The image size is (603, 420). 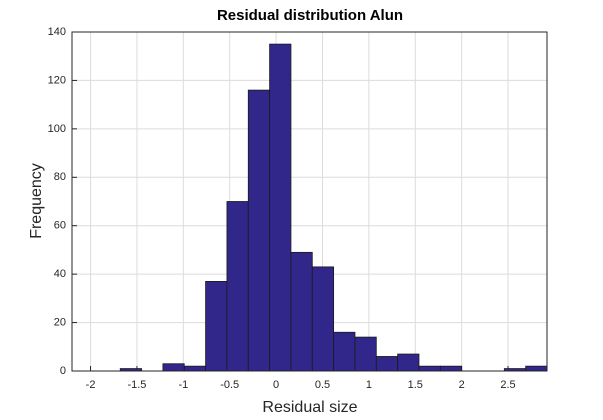 What do you see at coordinates (507, 385) in the screenshot?
I see `x-tick-label: 2.5` at bounding box center [507, 385].